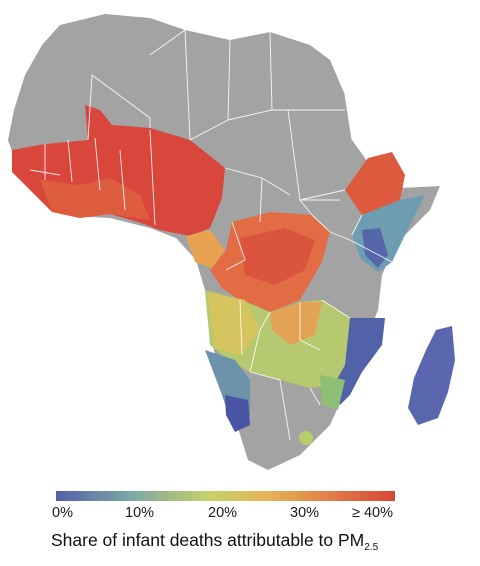  I want to click on legend-tick-30: 30%, so click(305, 513).